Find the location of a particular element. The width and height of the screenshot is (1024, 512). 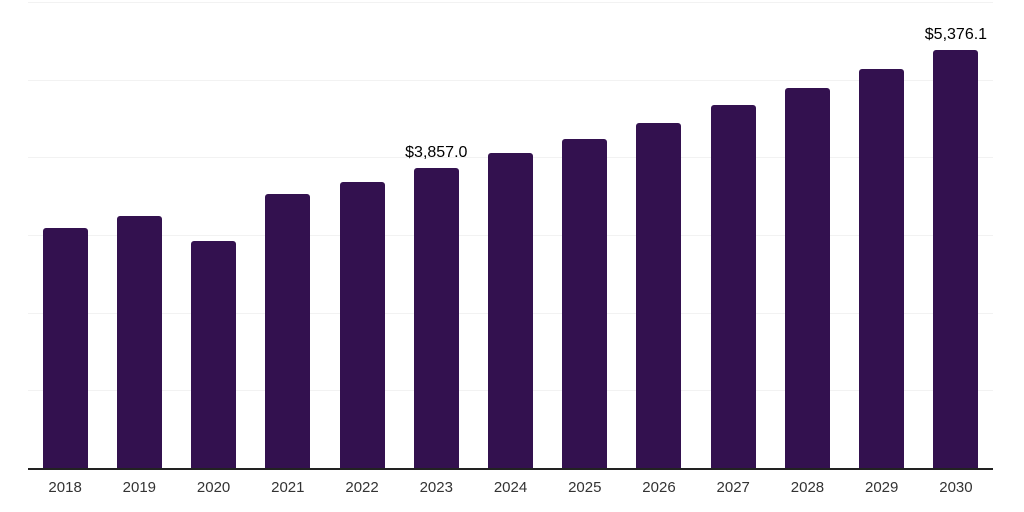

data-label-2030: $5,376.1 is located at coordinates (956, 35).